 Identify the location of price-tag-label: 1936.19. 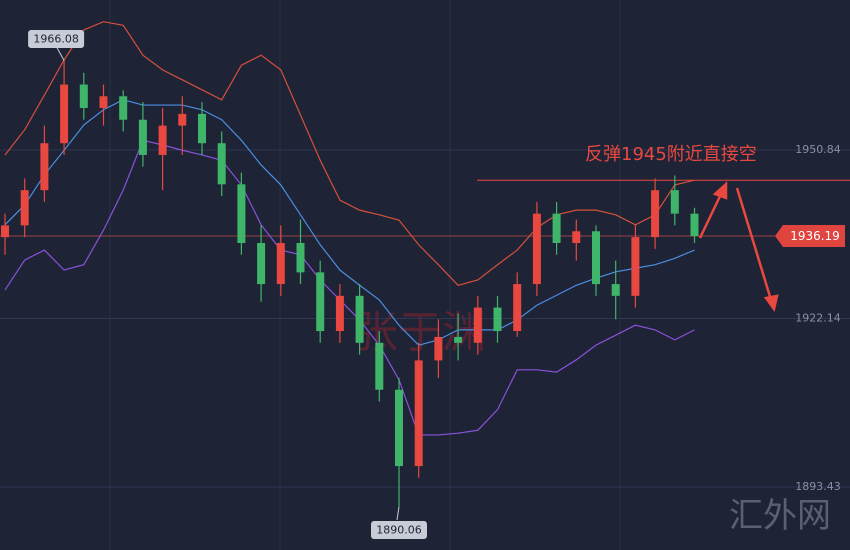
(815, 236).